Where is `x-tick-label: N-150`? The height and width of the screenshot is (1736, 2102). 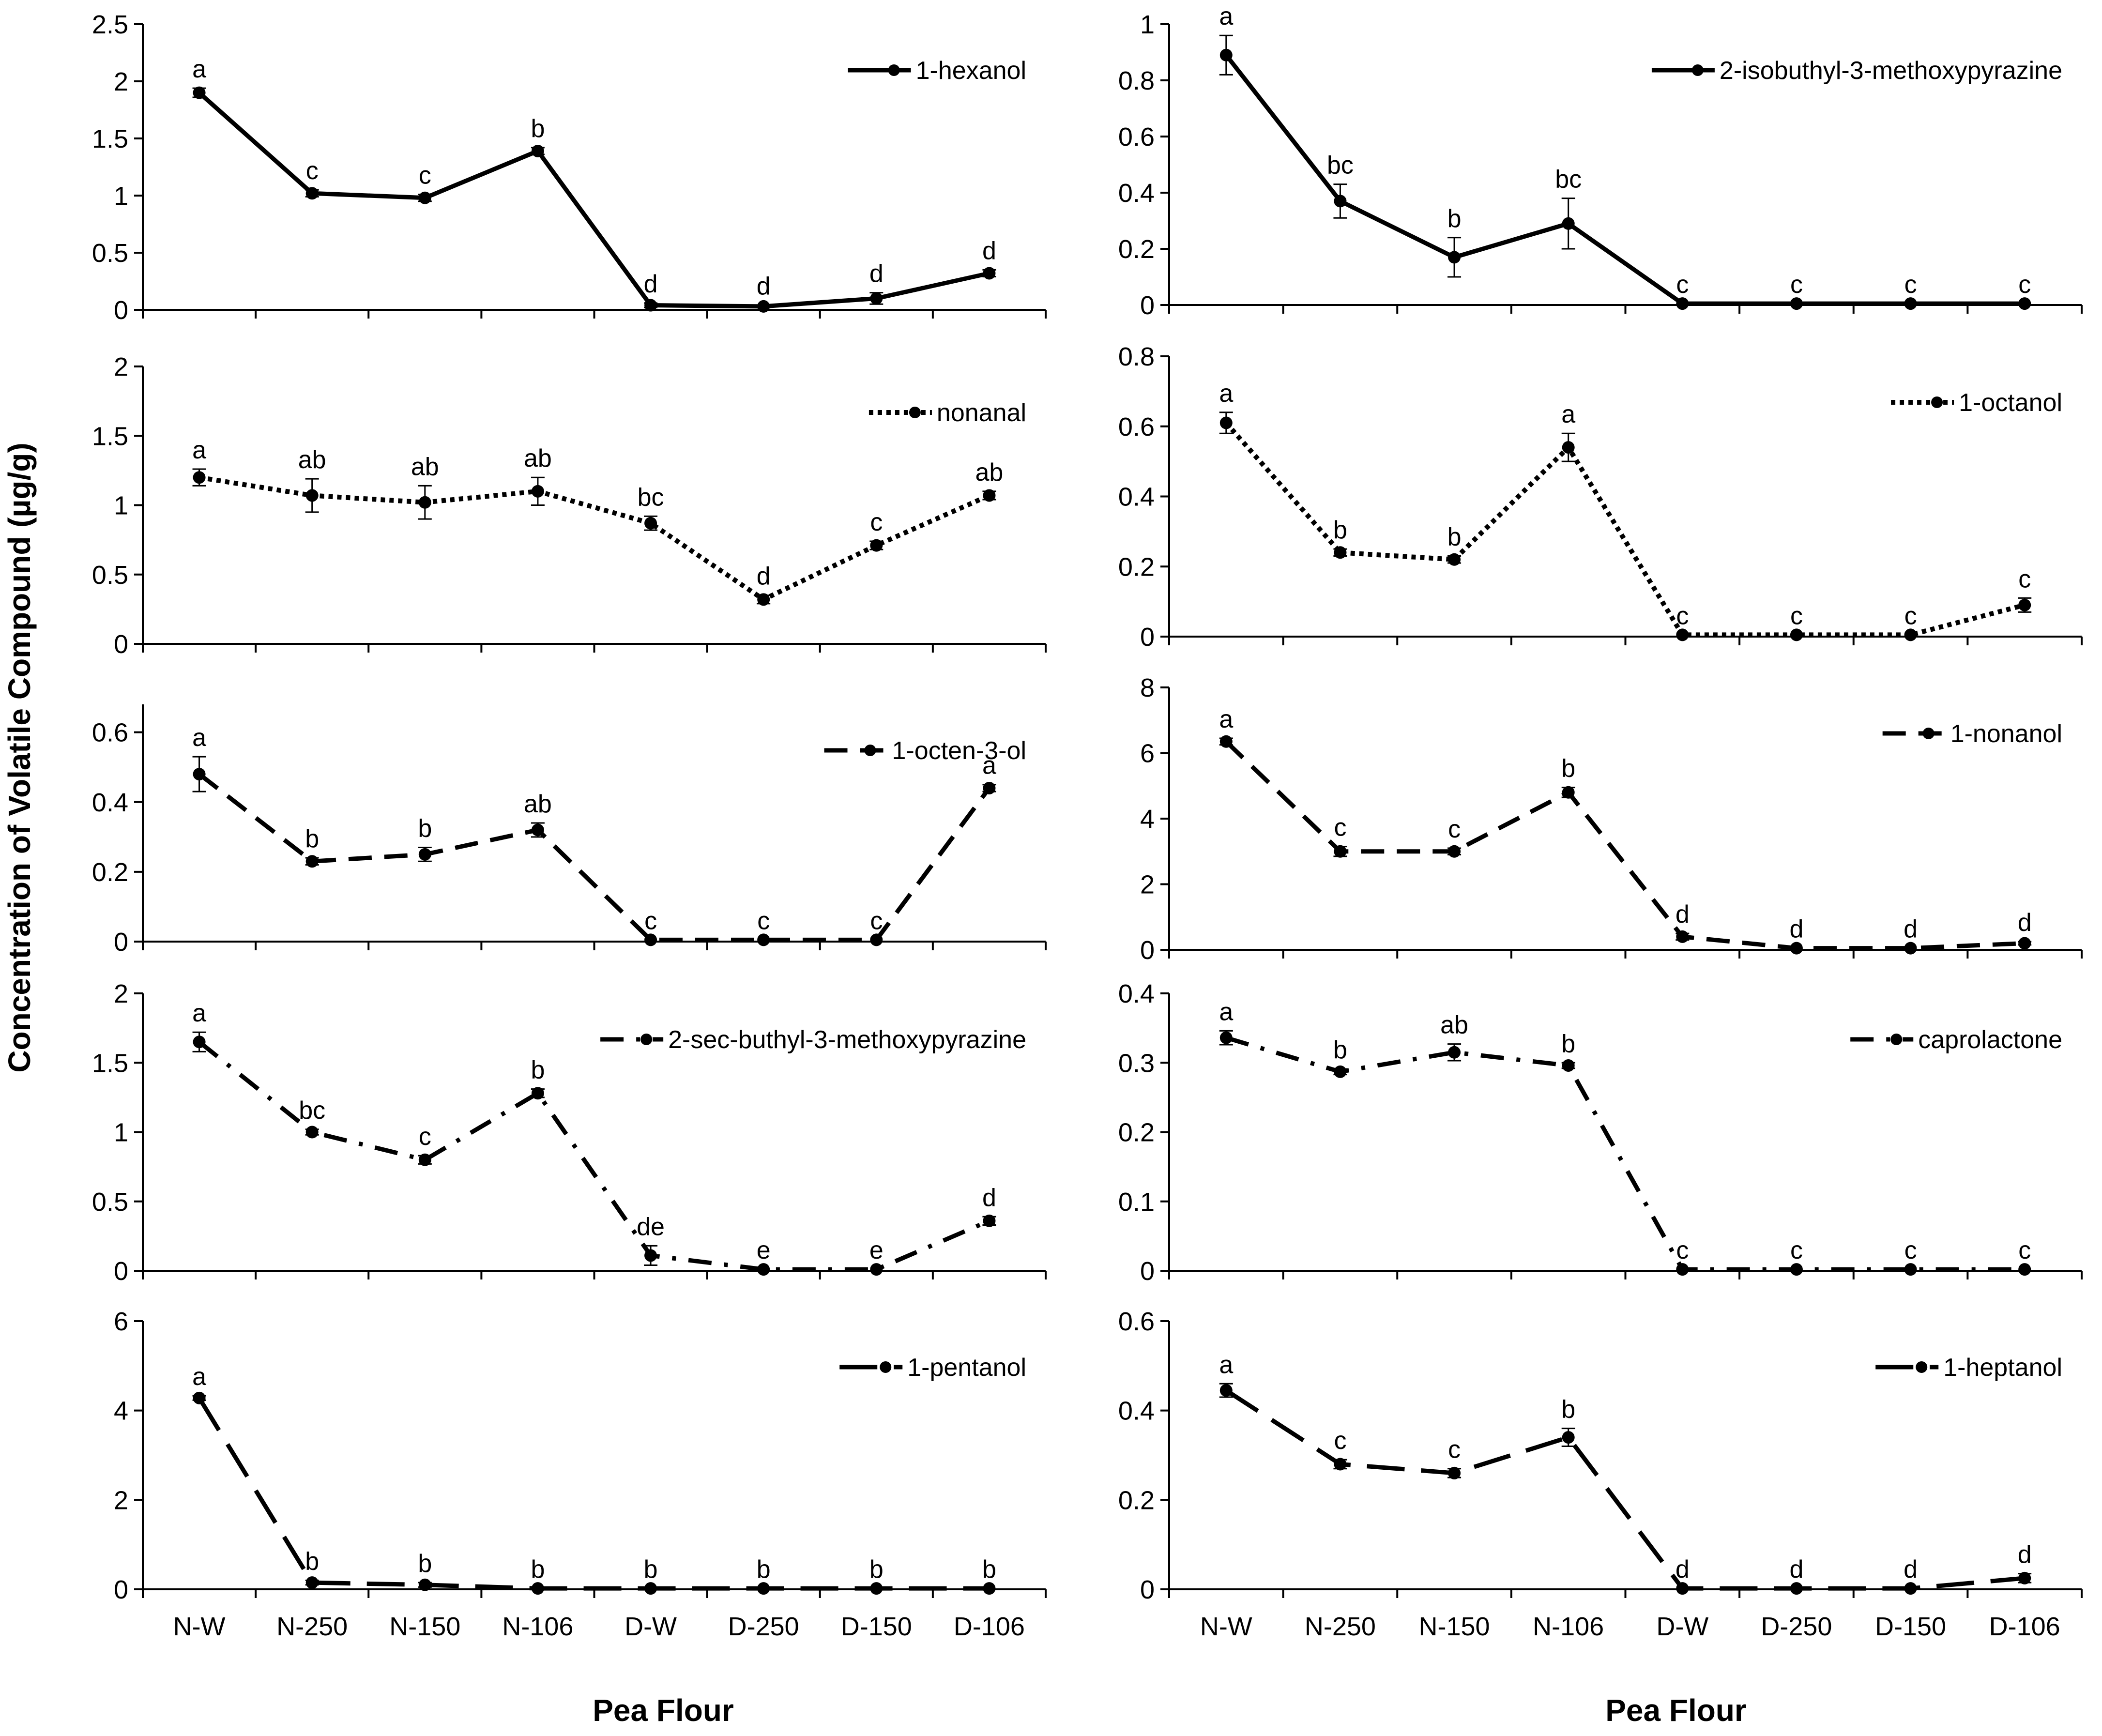
x-tick-label: N-150 is located at coordinates (424, 1626).